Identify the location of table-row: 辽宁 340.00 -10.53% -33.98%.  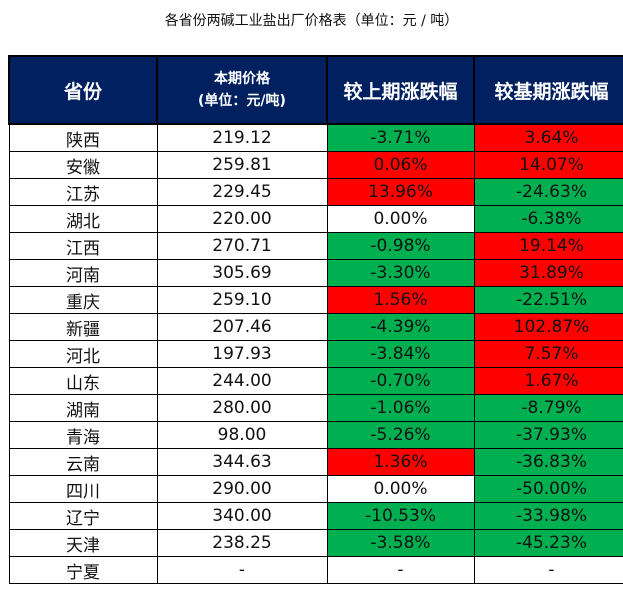
(315, 516).